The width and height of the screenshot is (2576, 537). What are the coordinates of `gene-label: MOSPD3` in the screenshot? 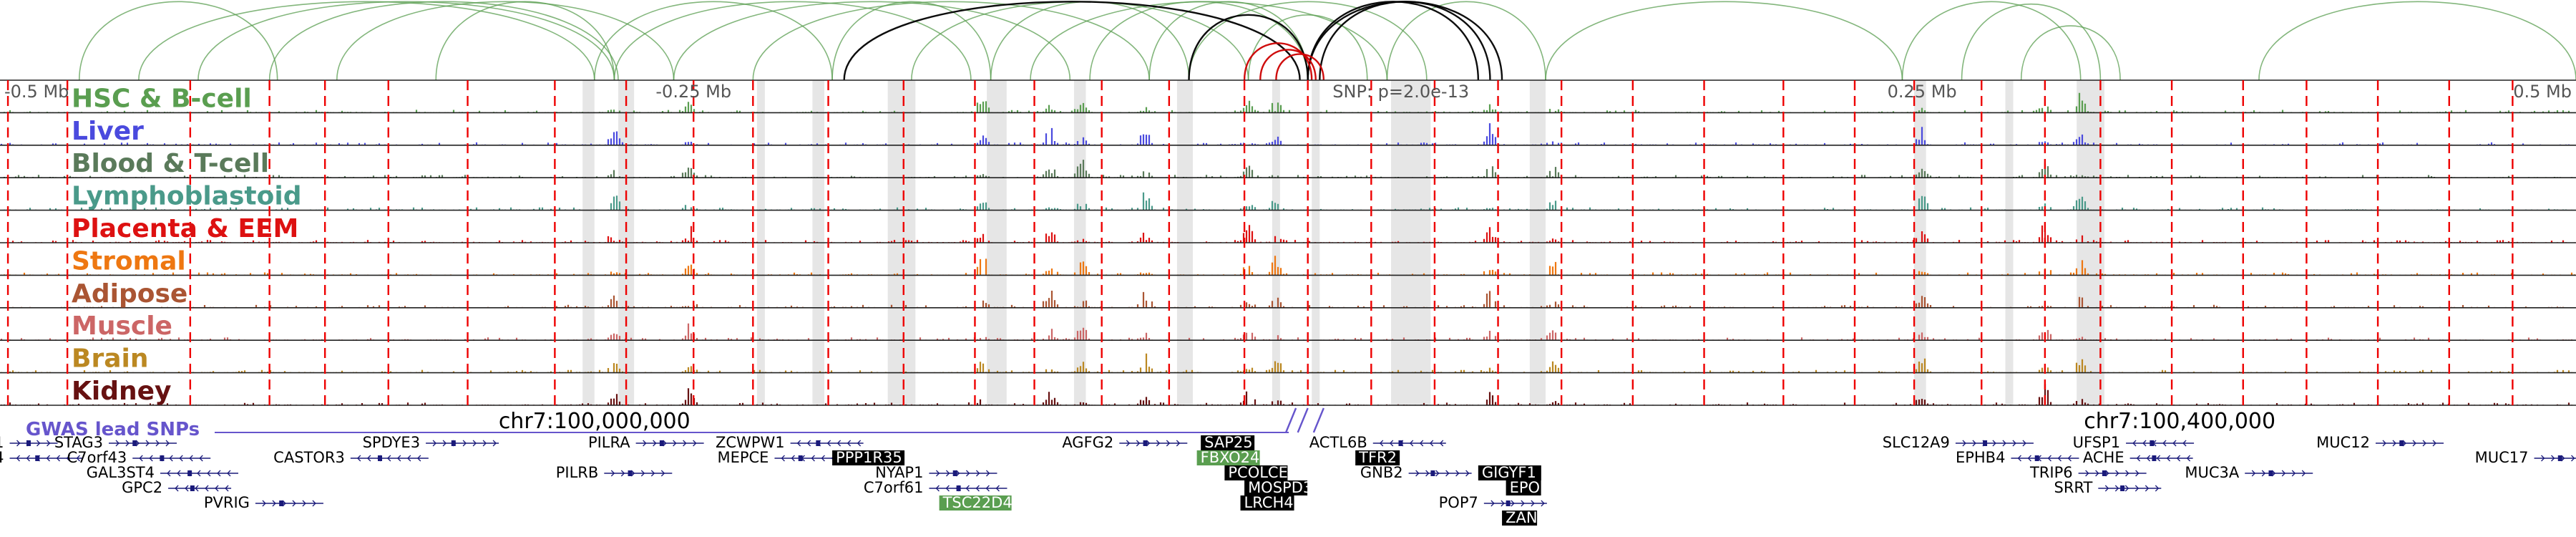 It's located at (1280, 487).